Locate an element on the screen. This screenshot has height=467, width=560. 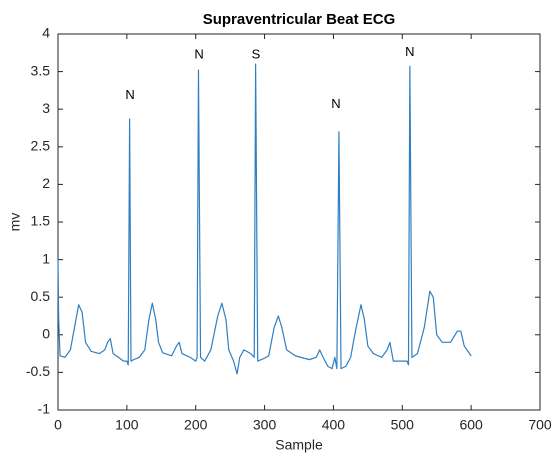
x-tick-label: 200 is located at coordinates (196, 425).